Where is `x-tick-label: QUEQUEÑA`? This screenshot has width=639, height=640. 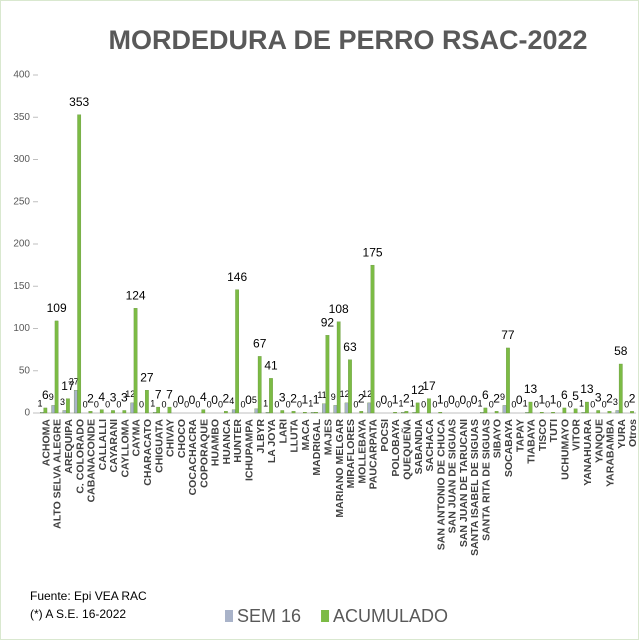 x-tick-label: QUEQUEÑA is located at coordinates (406, 449).